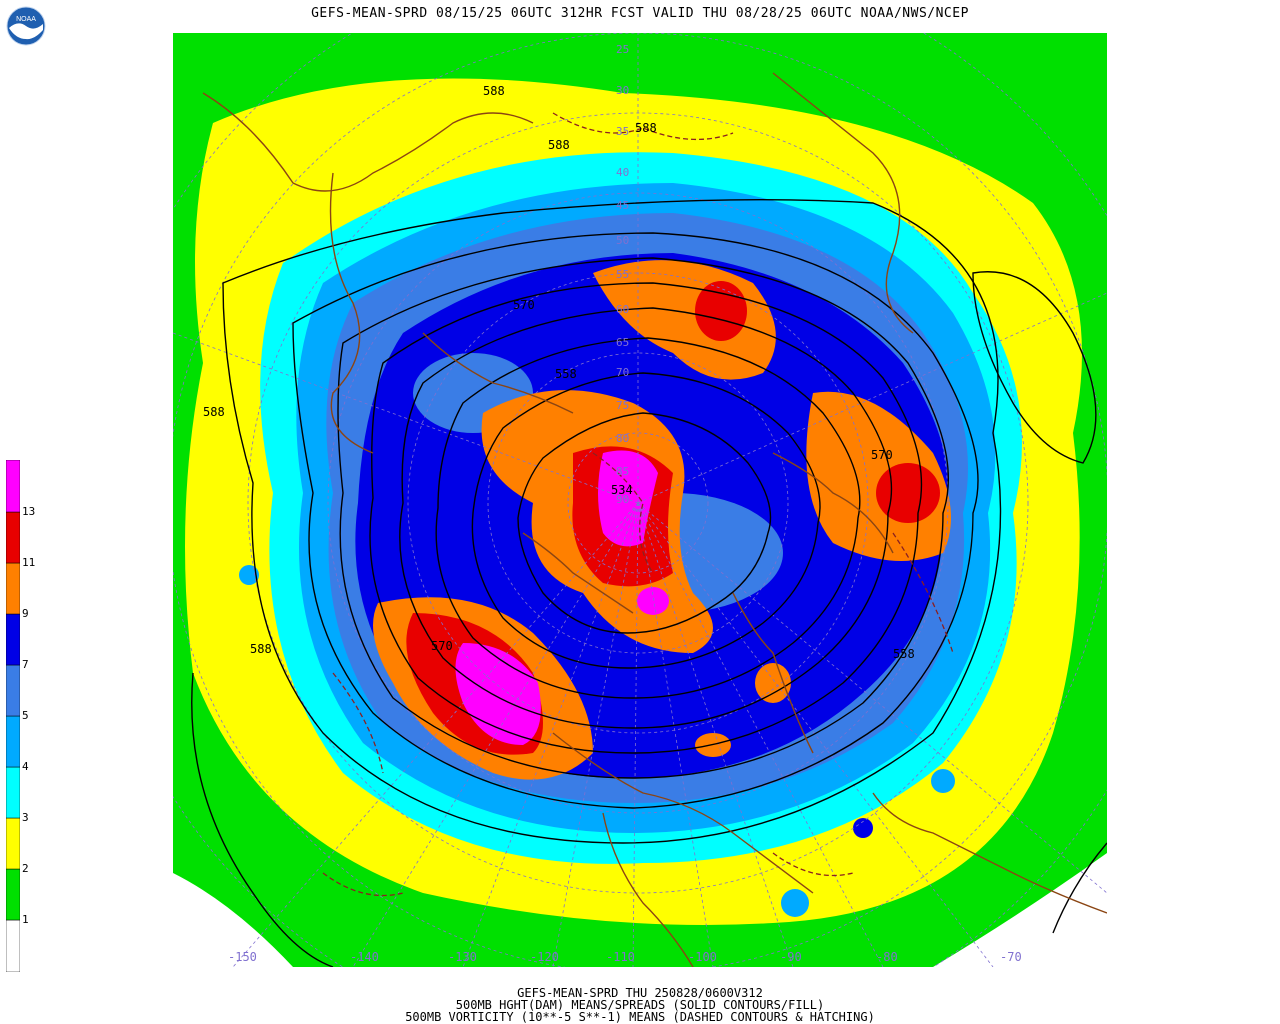 Image resolution: width=1280 pixels, height=1024 pixels. Describe the element at coordinates (622, 172) in the screenshot. I see `latitude-label: 40` at that location.